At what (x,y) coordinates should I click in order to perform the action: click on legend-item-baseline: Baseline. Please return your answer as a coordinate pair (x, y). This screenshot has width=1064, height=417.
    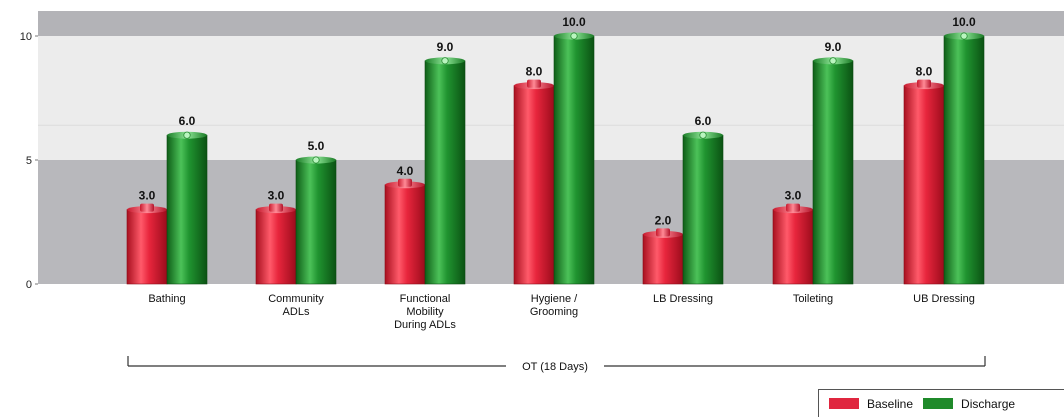
    Looking at the image, I should click on (871, 404).